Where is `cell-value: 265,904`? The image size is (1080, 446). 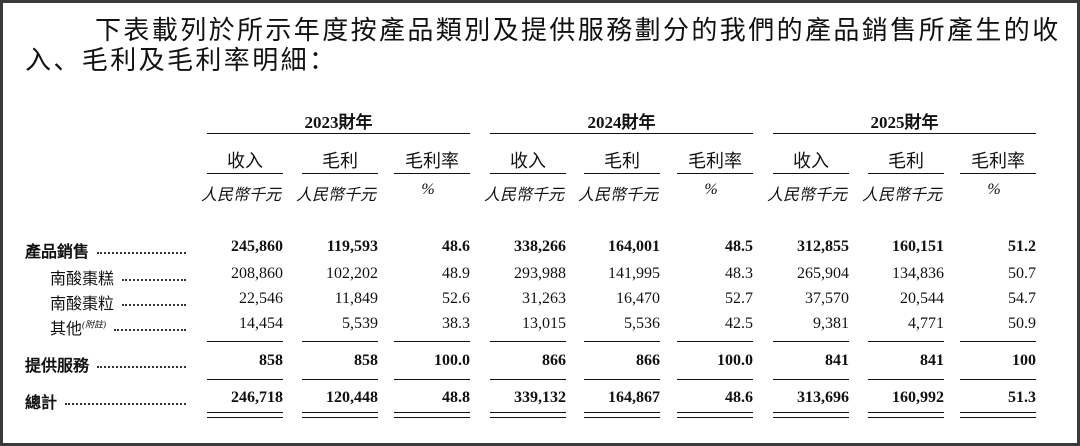
cell-value: 265,904 is located at coordinates (823, 273).